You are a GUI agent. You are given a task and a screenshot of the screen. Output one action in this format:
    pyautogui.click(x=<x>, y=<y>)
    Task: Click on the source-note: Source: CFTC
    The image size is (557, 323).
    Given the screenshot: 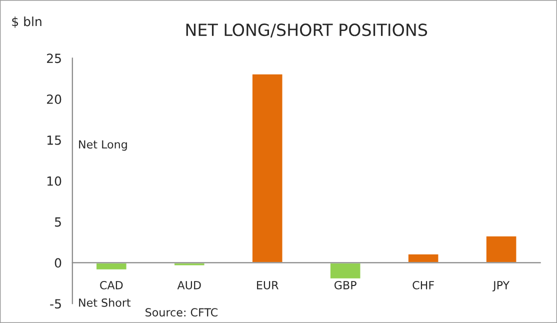 What is the action you would take?
    pyautogui.click(x=182, y=312)
    